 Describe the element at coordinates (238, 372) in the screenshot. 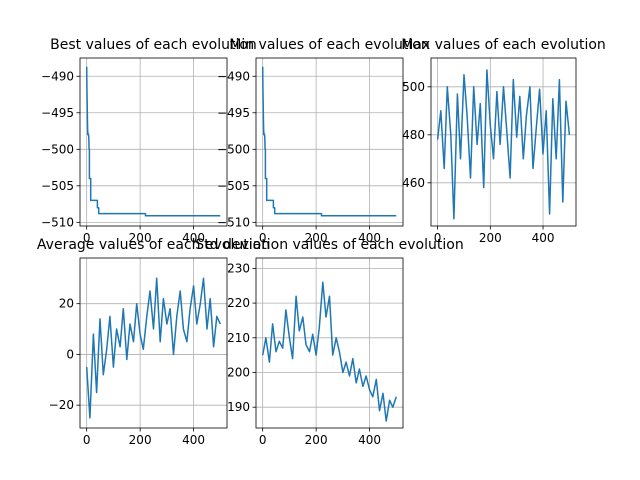

I see `y-tick-label: 200` at that location.